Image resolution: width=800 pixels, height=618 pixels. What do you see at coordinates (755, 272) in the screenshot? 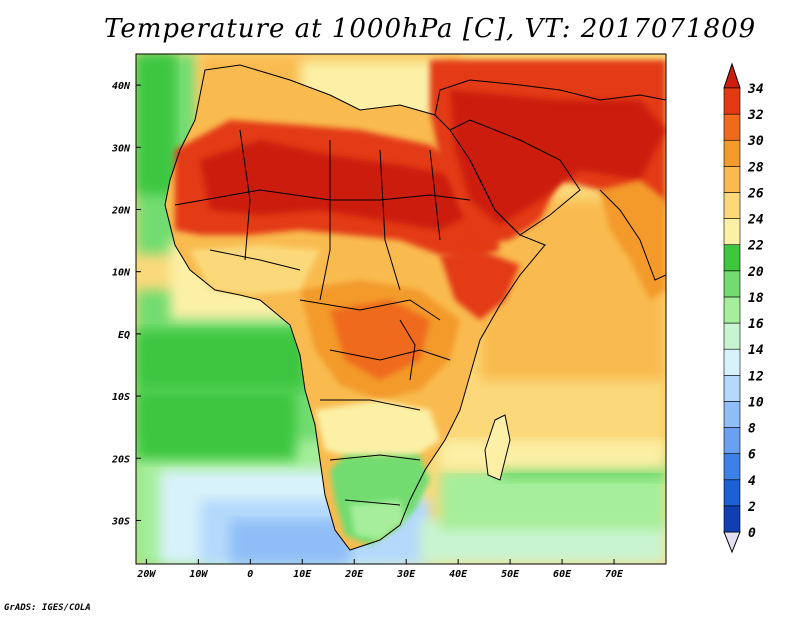
I see `colorbar-label: 20` at bounding box center [755, 272].